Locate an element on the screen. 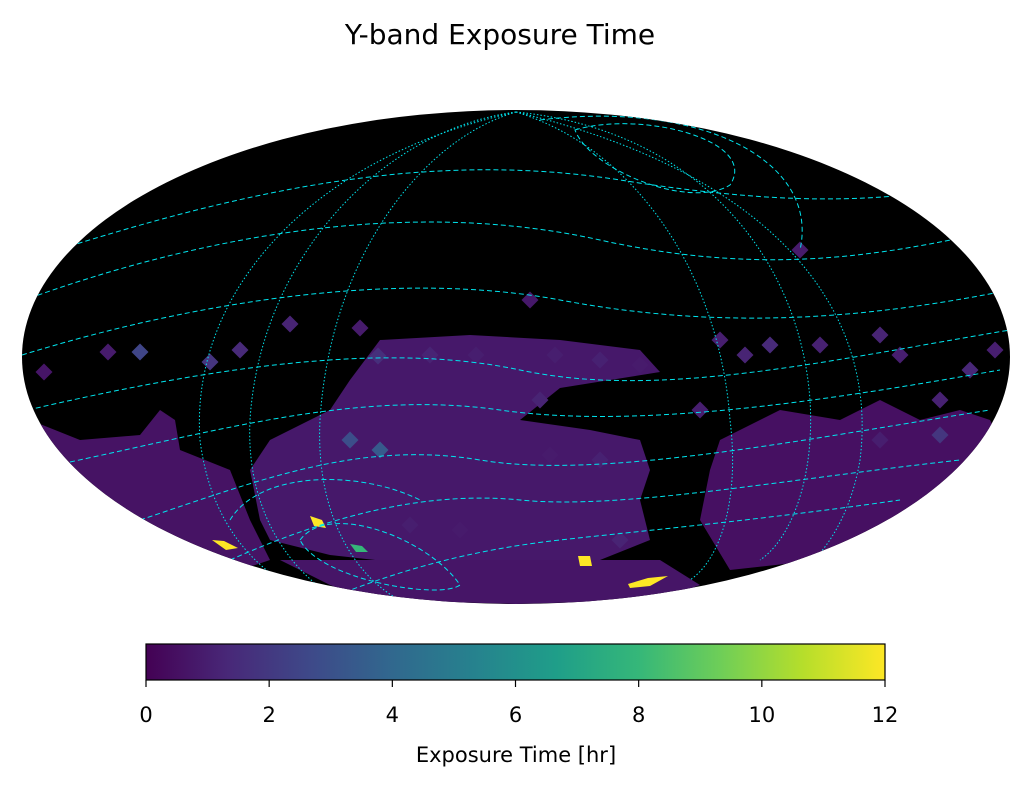  dashed-grid-loop is located at coordinates (655, 158).